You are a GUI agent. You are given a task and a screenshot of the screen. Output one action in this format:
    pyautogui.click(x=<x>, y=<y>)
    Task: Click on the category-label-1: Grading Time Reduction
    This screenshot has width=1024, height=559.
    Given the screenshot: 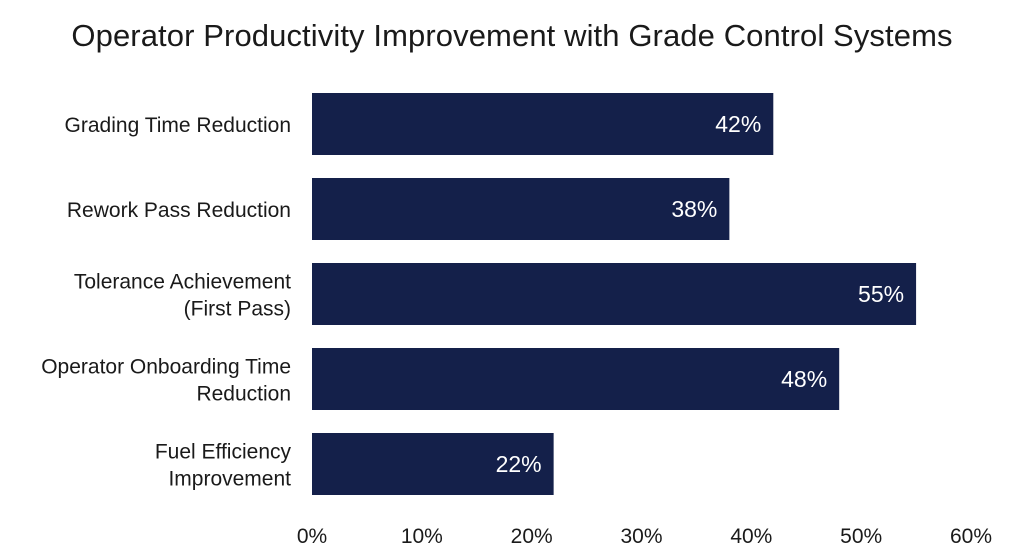 What is the action you would take?
    pyautogui.click(x=178, y=125)
    